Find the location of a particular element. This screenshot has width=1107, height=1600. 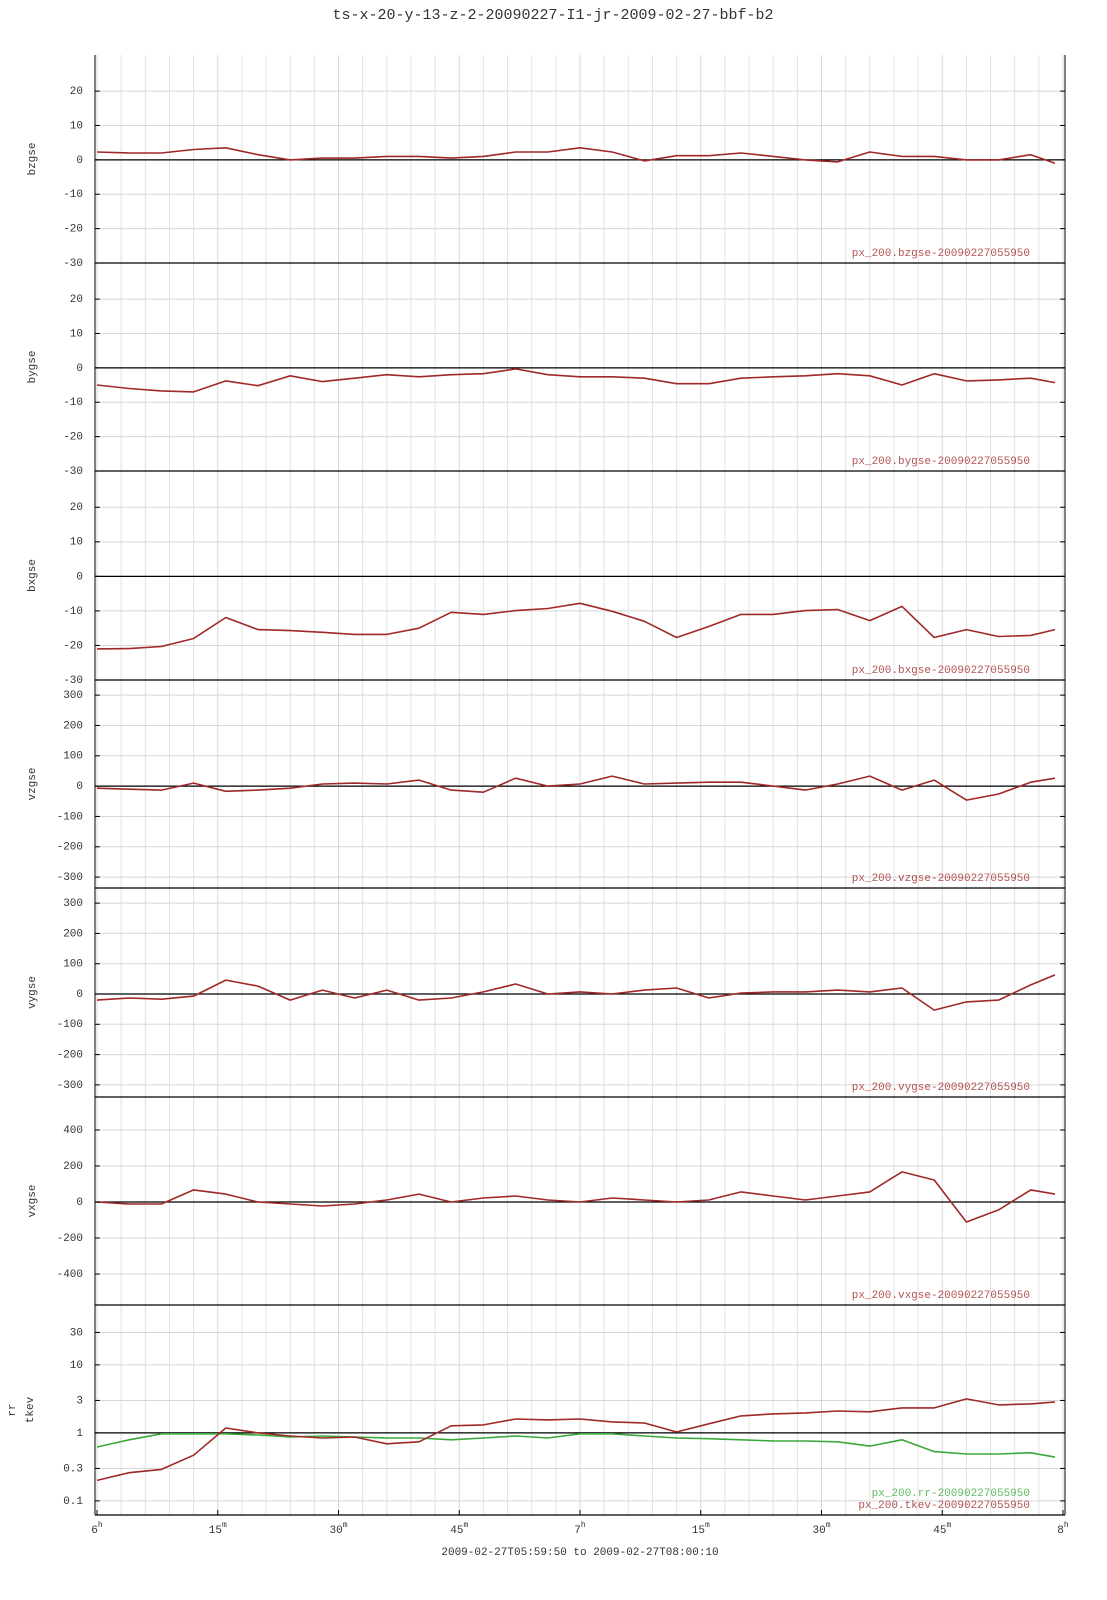

y-tick-label: 1 is located at coordinates (79, 1434).